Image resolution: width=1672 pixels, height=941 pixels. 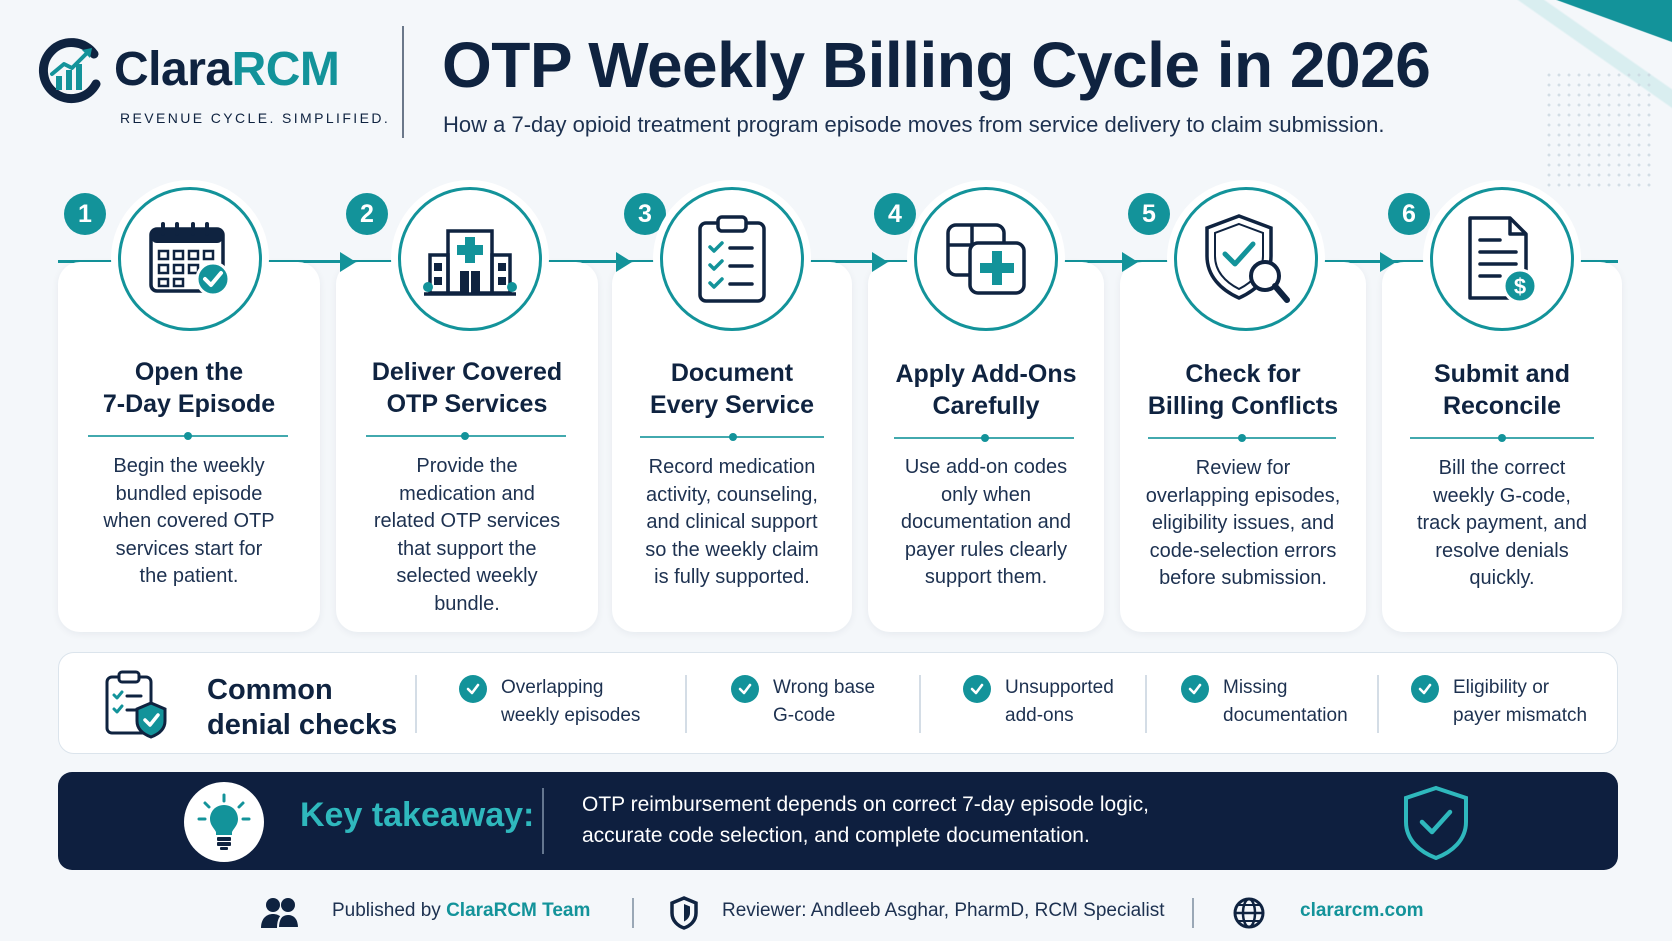 I want to click on hospital-icon, so click(x=470, y=262).